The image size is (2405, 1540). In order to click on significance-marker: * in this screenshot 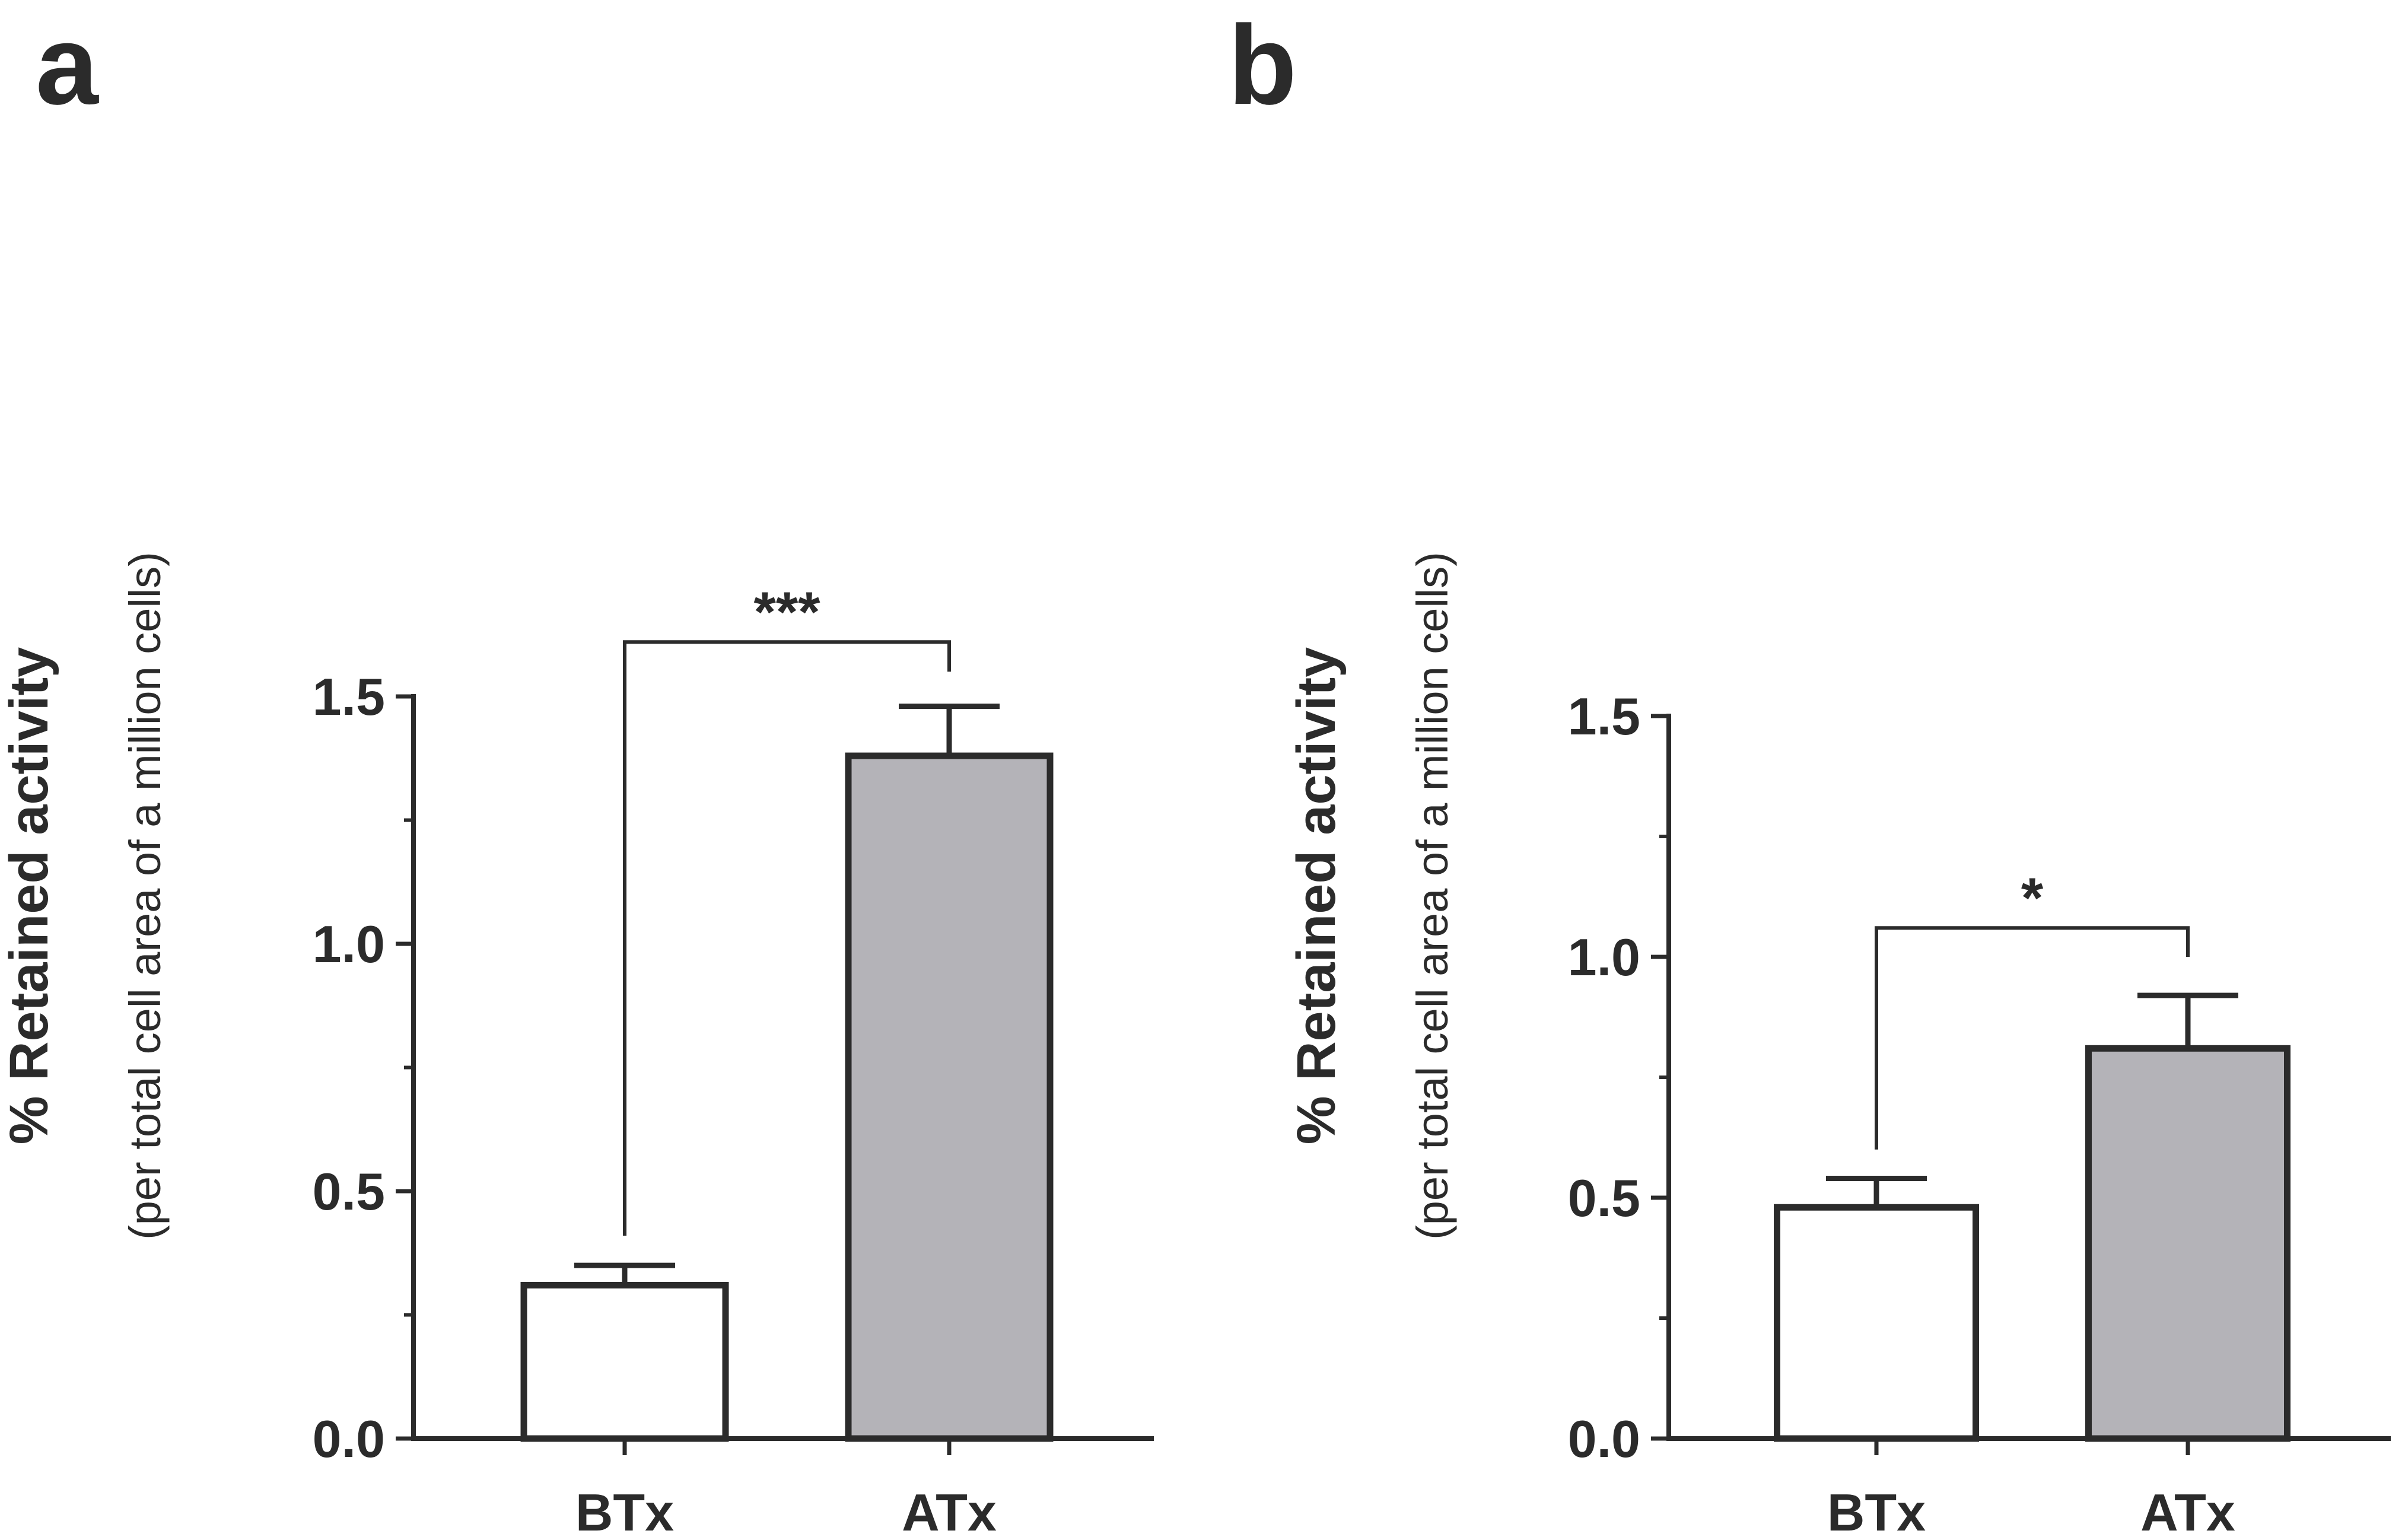, I will do `click(2032, 898)`.